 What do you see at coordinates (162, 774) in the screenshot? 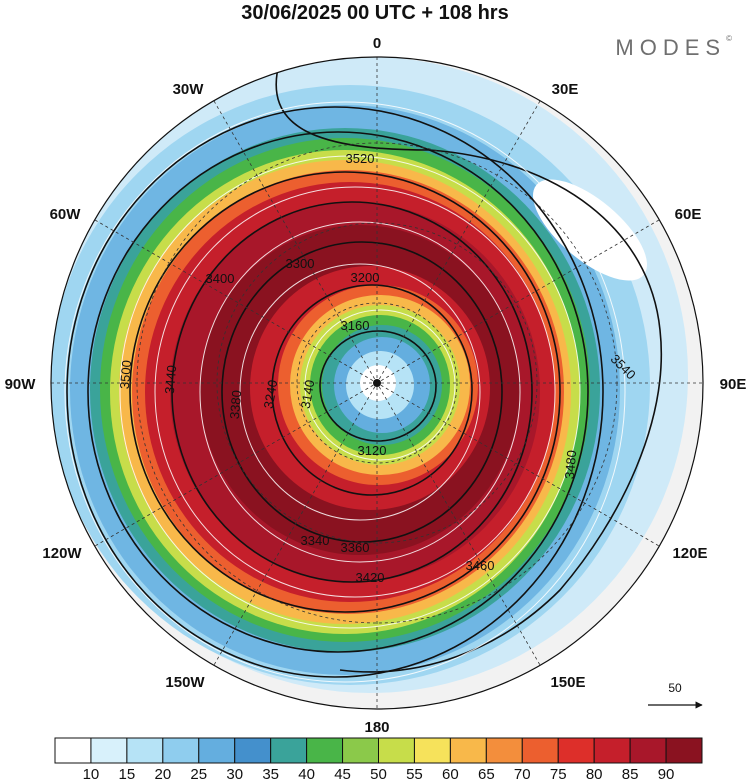
I see `colorbar-tick-label: 20` at bounding box center [162, 774].